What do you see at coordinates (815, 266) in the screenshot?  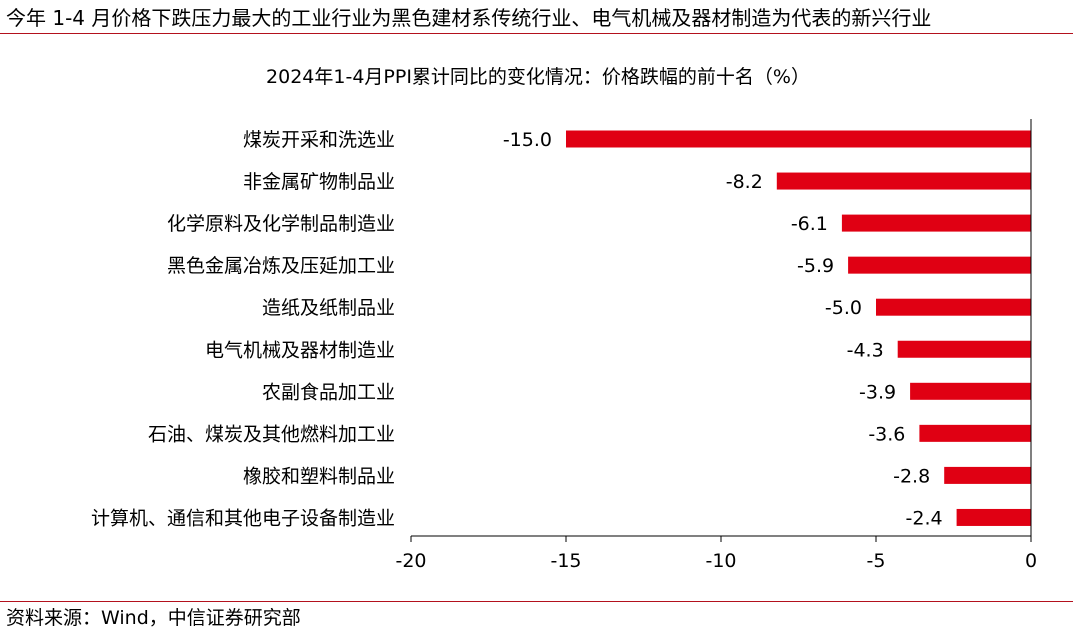 I see `data-label-4: -5.9` at bounding box center [815, 266].